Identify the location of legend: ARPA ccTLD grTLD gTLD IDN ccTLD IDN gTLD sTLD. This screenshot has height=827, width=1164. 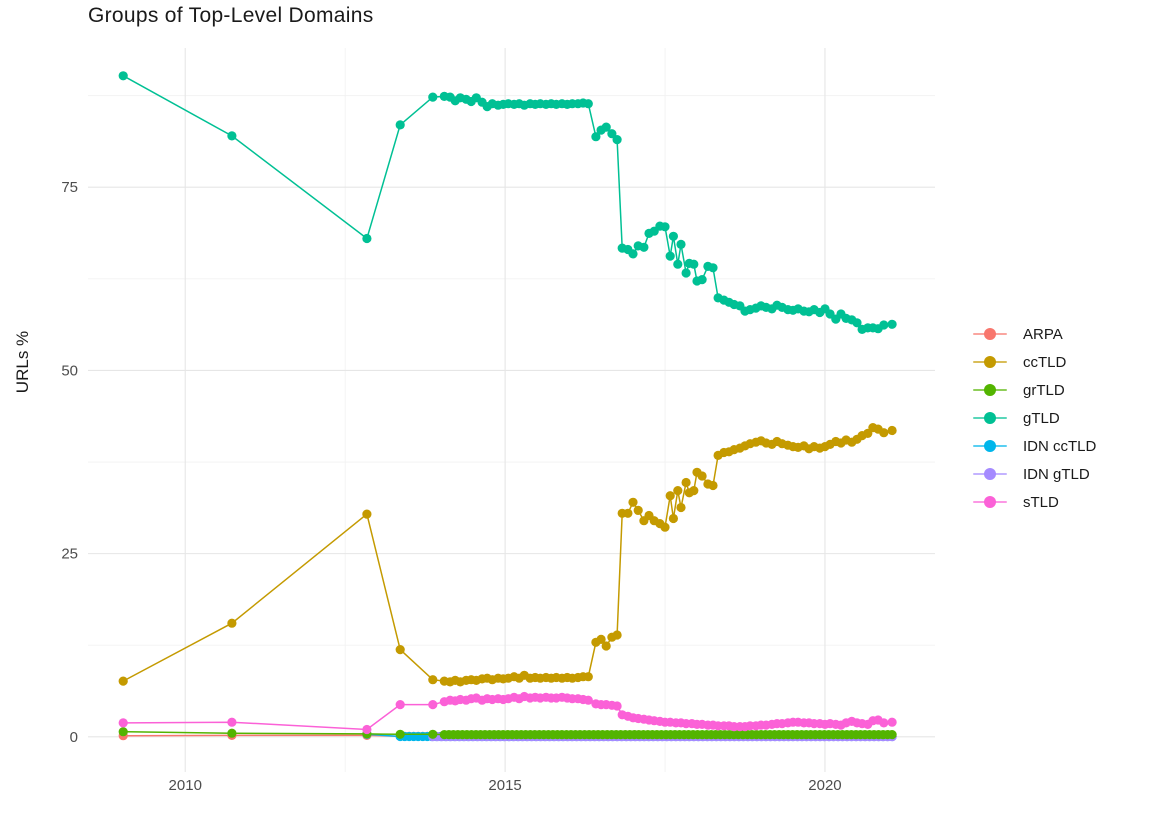
(1034, 418).